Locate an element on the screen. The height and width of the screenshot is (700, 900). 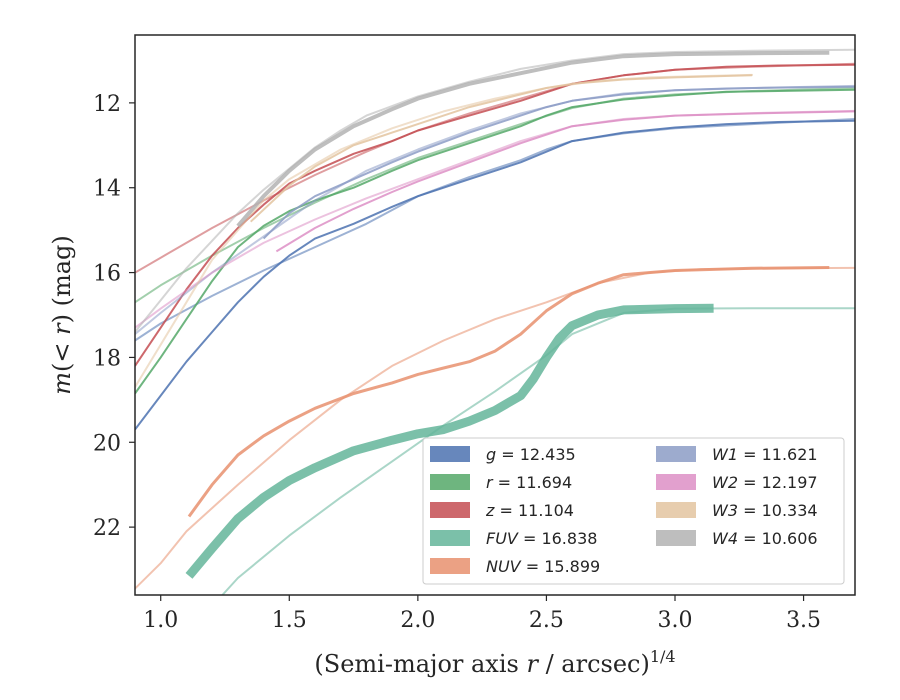
legend-entry-3: FUV = 16.838 is located at coordinates (513, 538).